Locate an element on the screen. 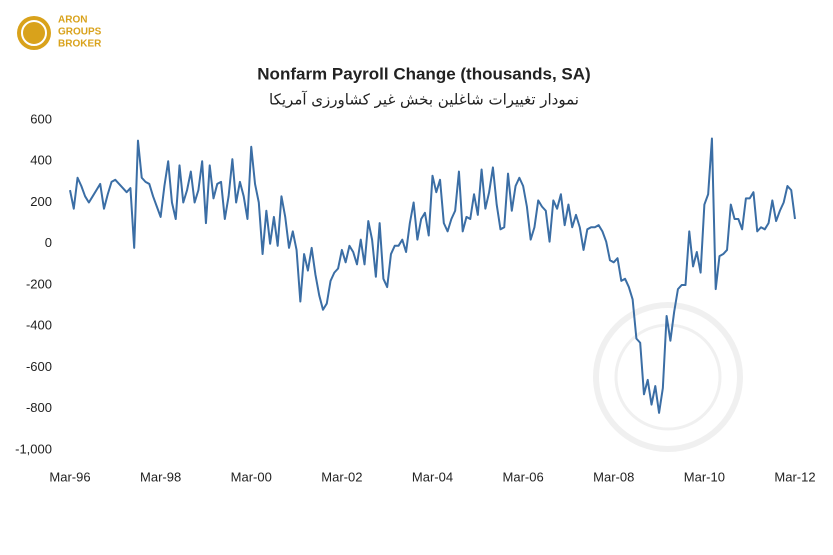 The width and height of the screenshot is (833, 555). x-tick-label: Mar-08 is located at coordinates (613, 476).